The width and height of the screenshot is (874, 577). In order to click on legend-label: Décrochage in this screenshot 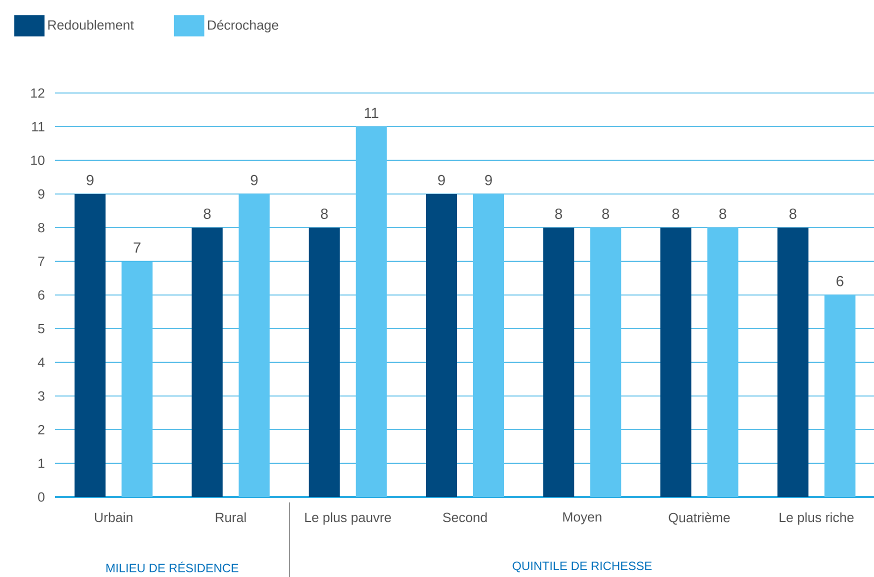, I will do `click(243, 26)`.